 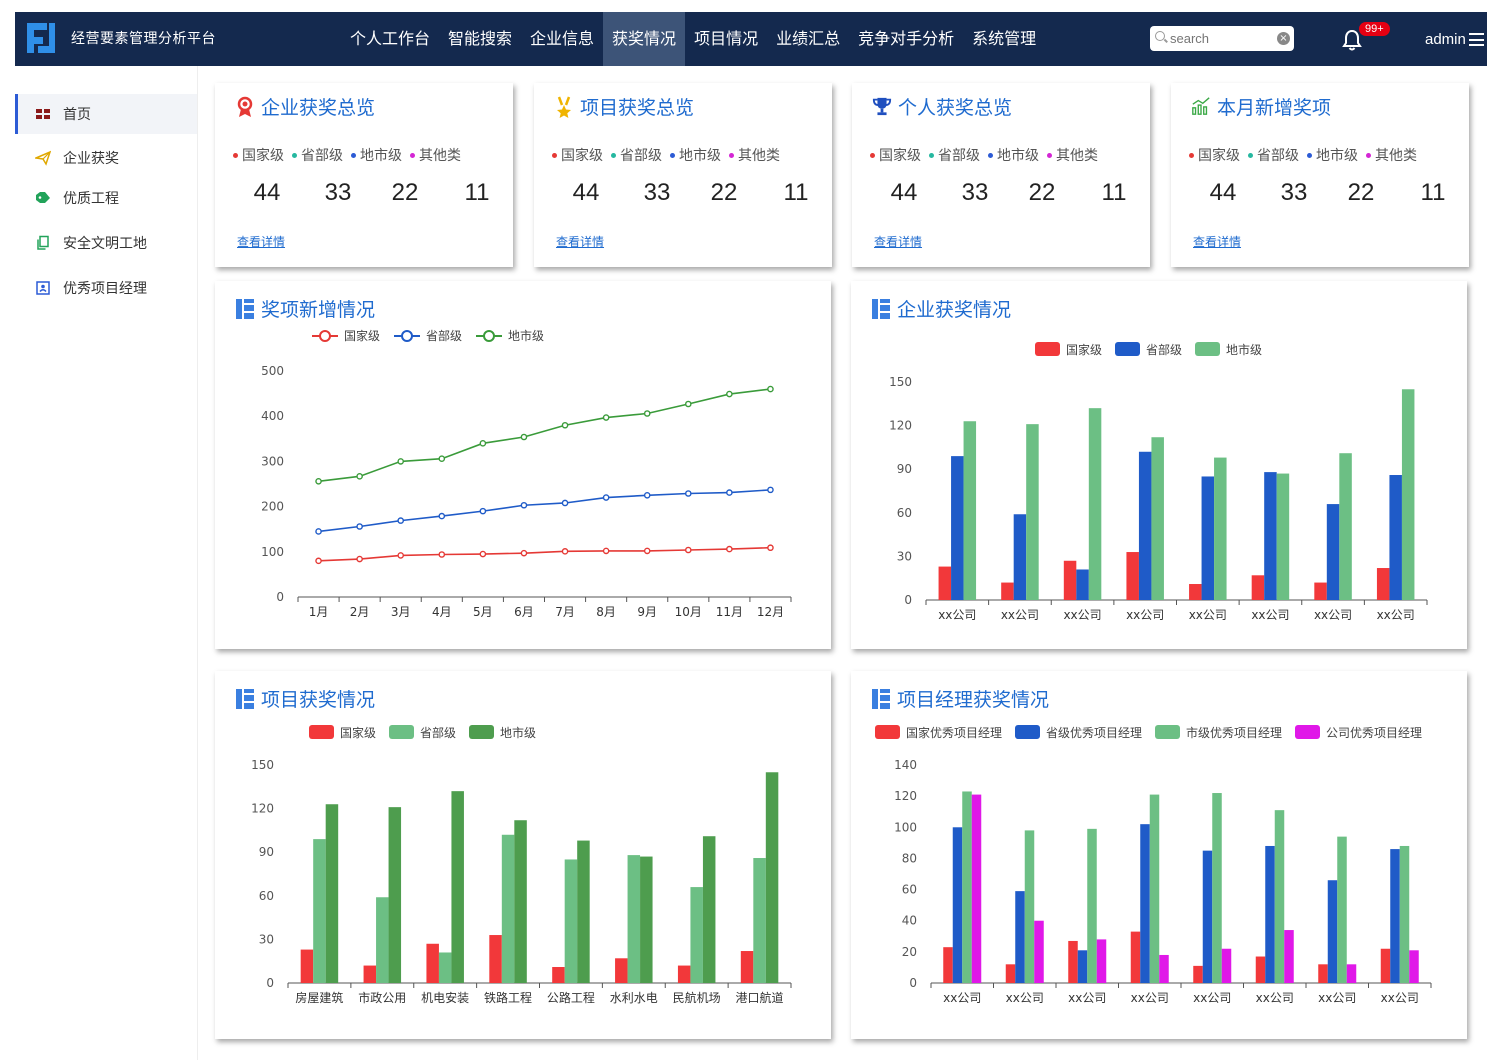 I want to click on paper-plane-icon, so click(x=42, y=158).